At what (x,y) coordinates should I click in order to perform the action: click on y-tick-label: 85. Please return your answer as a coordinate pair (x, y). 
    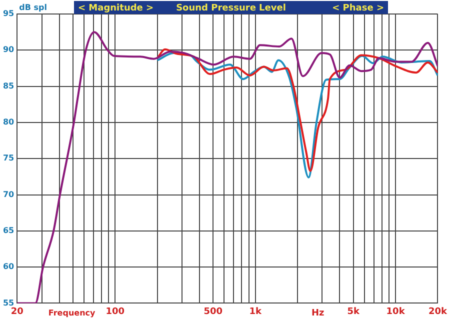
    Looking at the image, I should click on (8, 85).